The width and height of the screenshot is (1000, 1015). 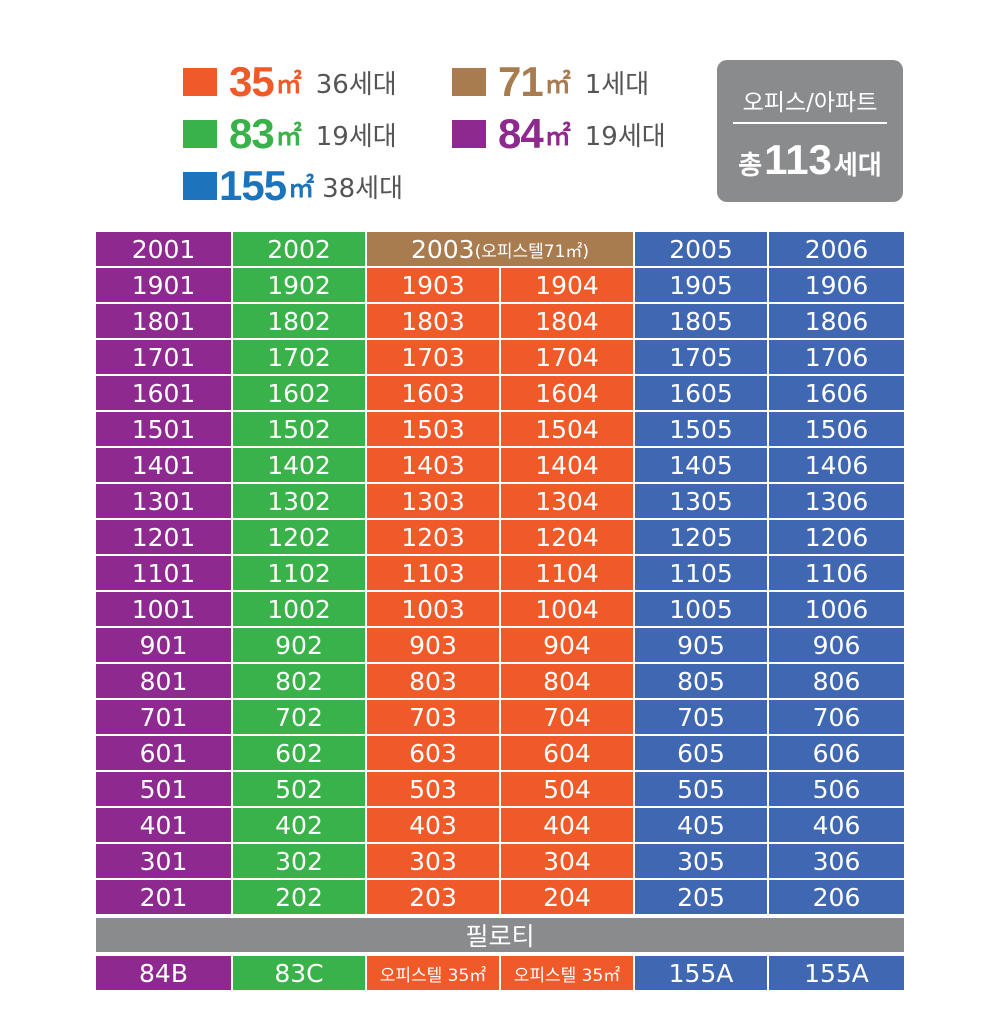 I want to click on unit-cell-1301: 1301, so click(x=163, y=501).